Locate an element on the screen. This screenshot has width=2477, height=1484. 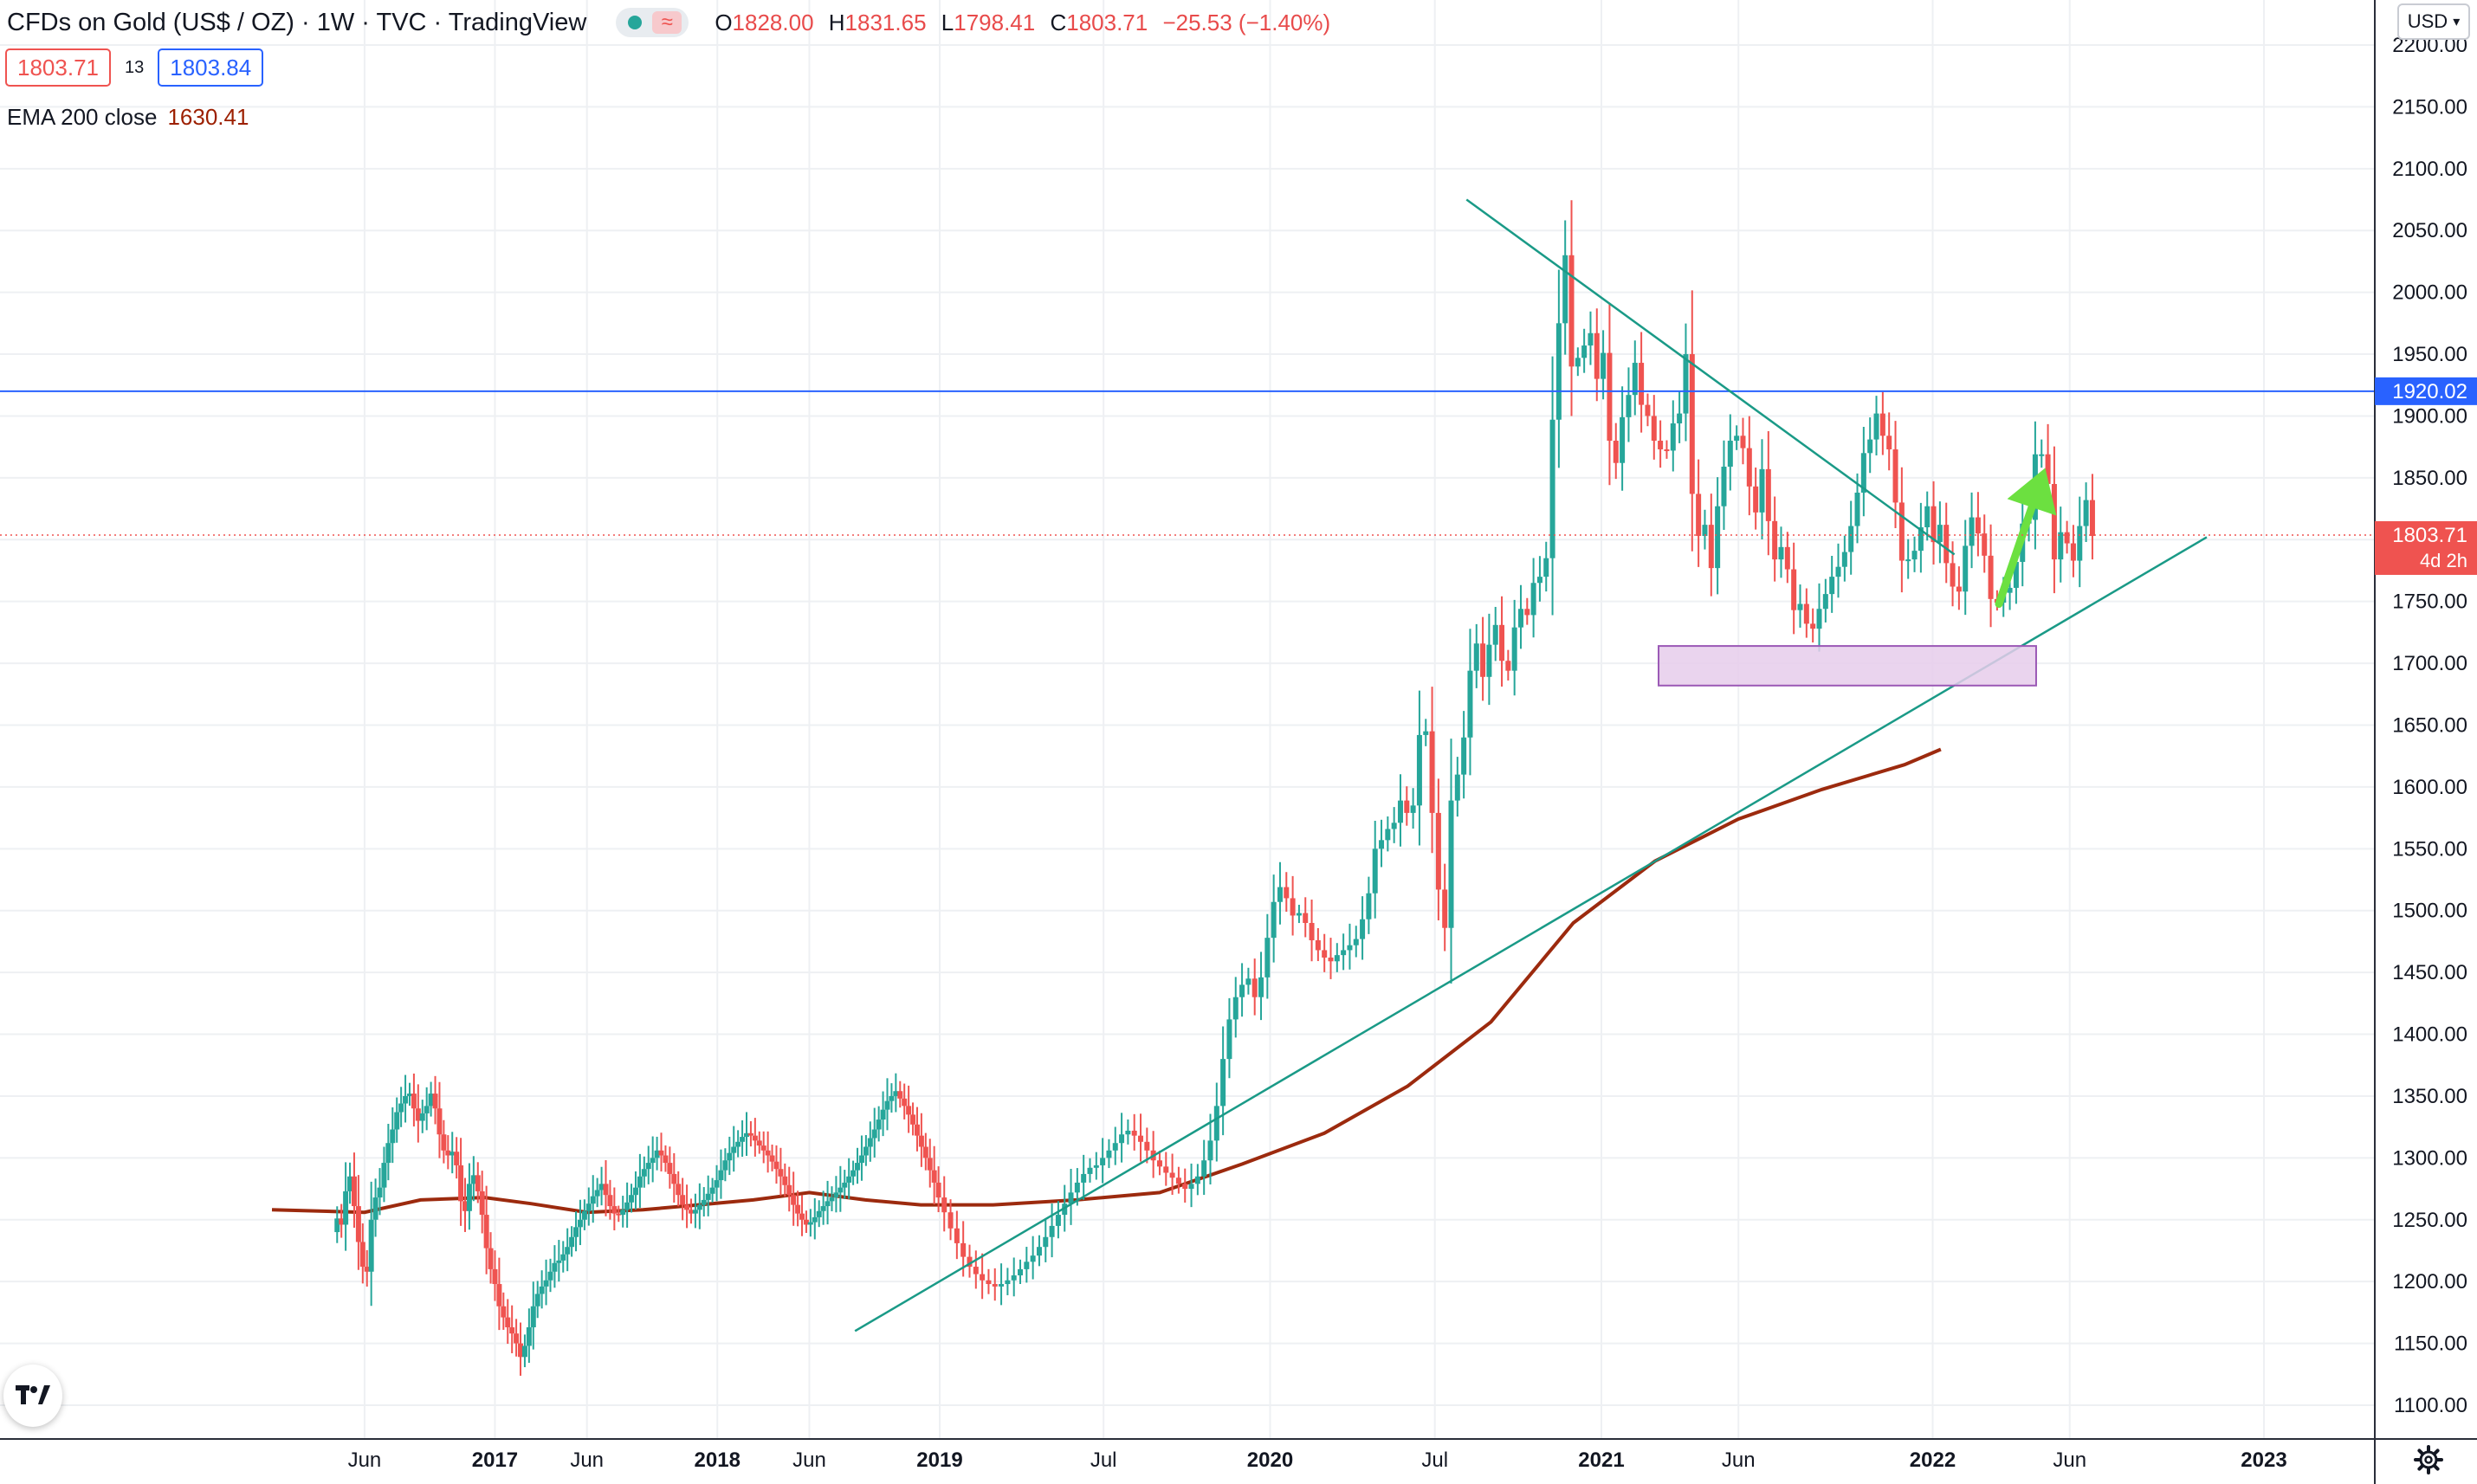
price-tick-label: 1100.00 is located at coordinates (2430, 1405).